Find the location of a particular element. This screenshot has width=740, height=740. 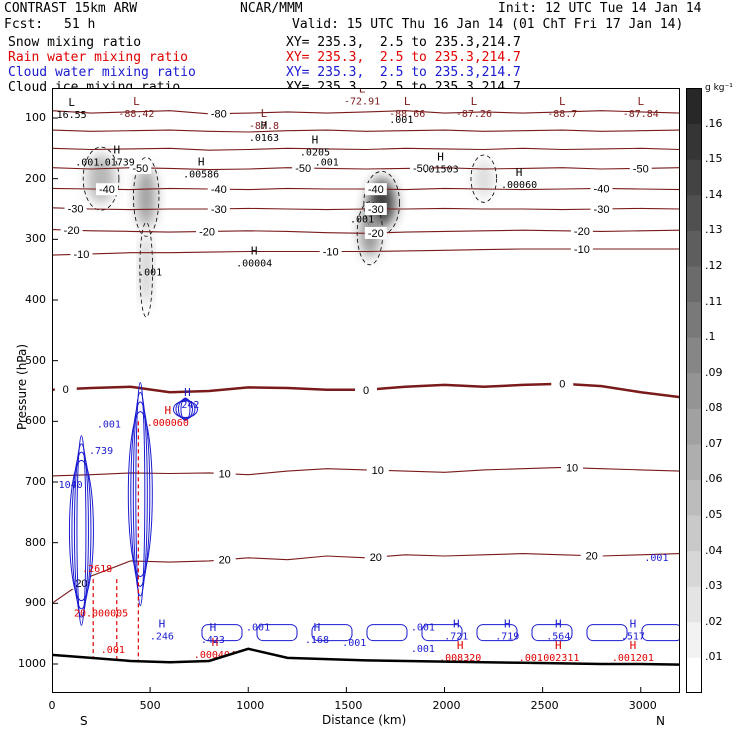

colorbar-tick-label: .09 is located at coordinates (714, 372).